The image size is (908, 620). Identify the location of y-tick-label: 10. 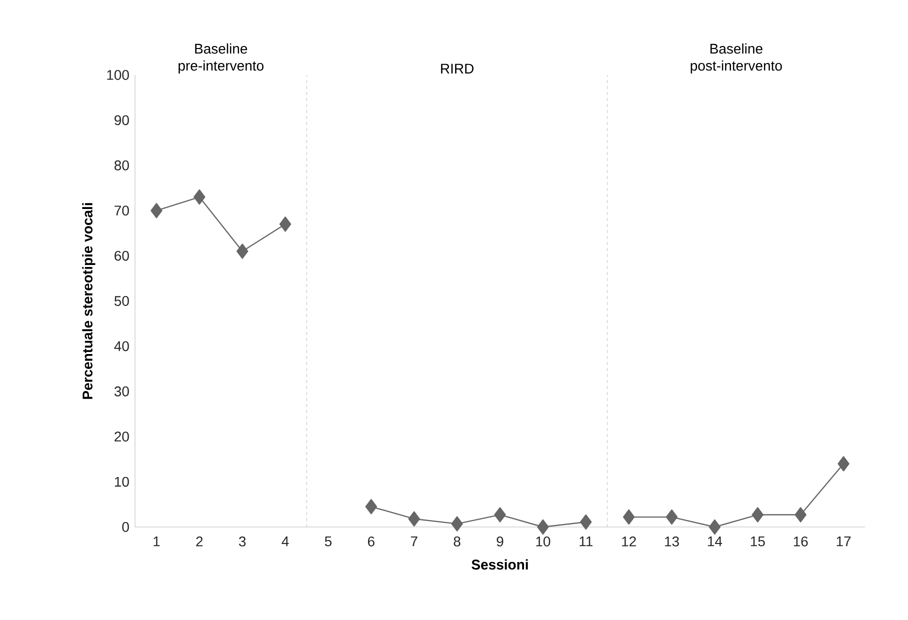
(121, 481).